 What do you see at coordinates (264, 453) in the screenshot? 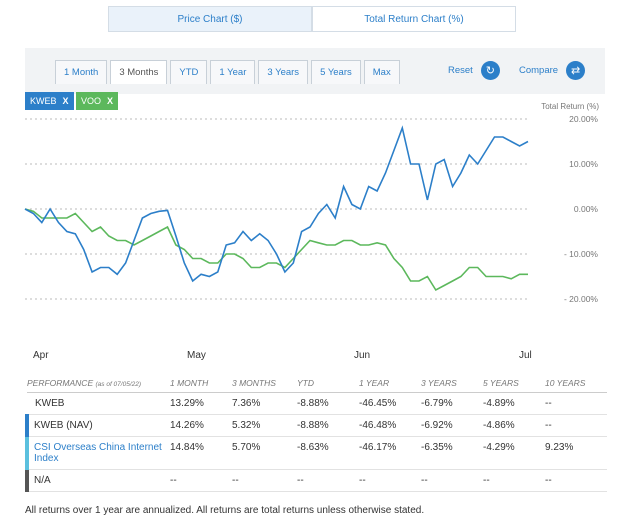
I see `row-value: 5.70%` at bounding box center [264, 453].